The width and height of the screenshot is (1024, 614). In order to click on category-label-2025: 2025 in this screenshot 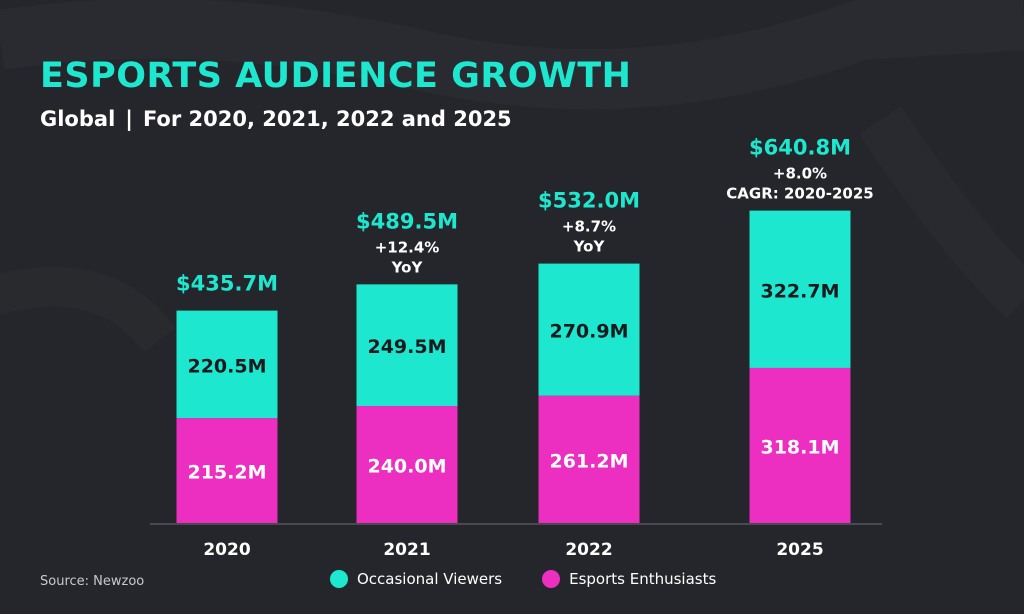, I will do `click(799, 550)`.